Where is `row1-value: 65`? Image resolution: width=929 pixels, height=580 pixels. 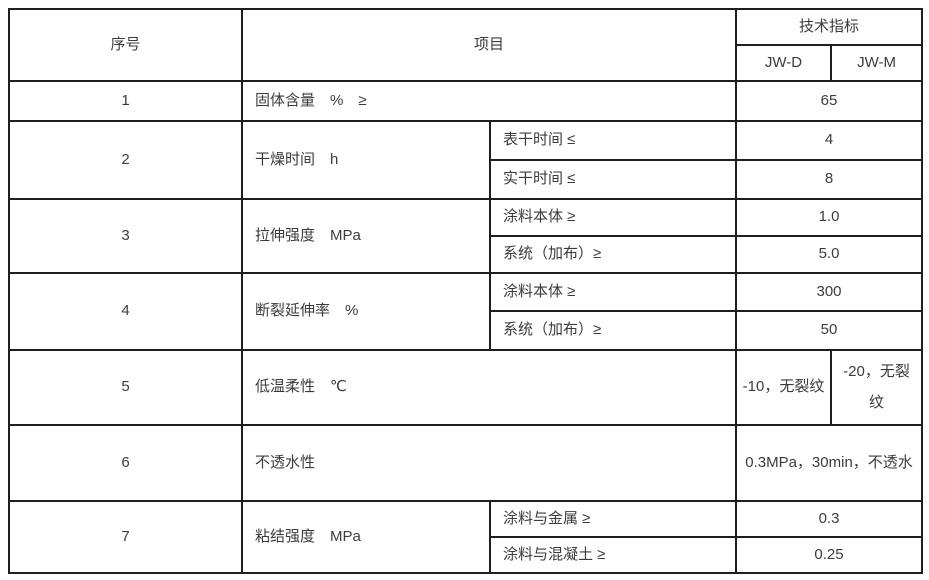 row1-value: 65 is located at coordinates (829, 100).